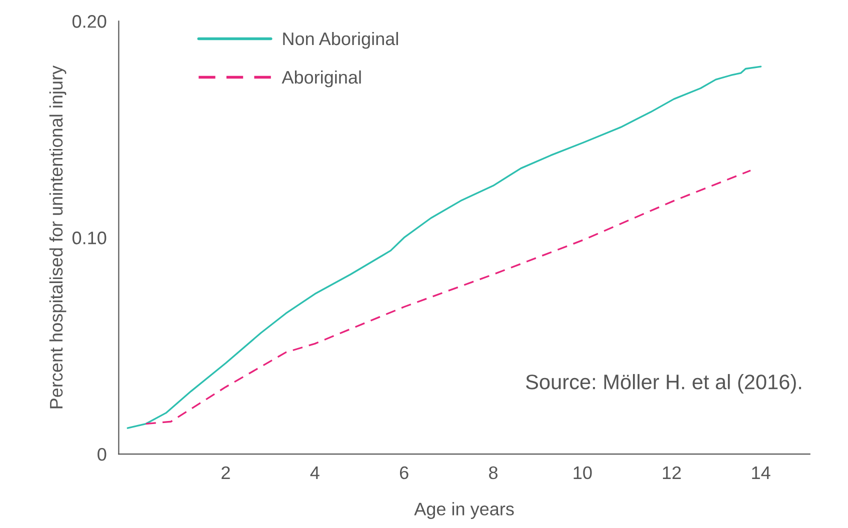  What do you see at coordinates (761, 472) in the screenshot?
I see `x-tick-label: 14` at bounding box center [761, 472].